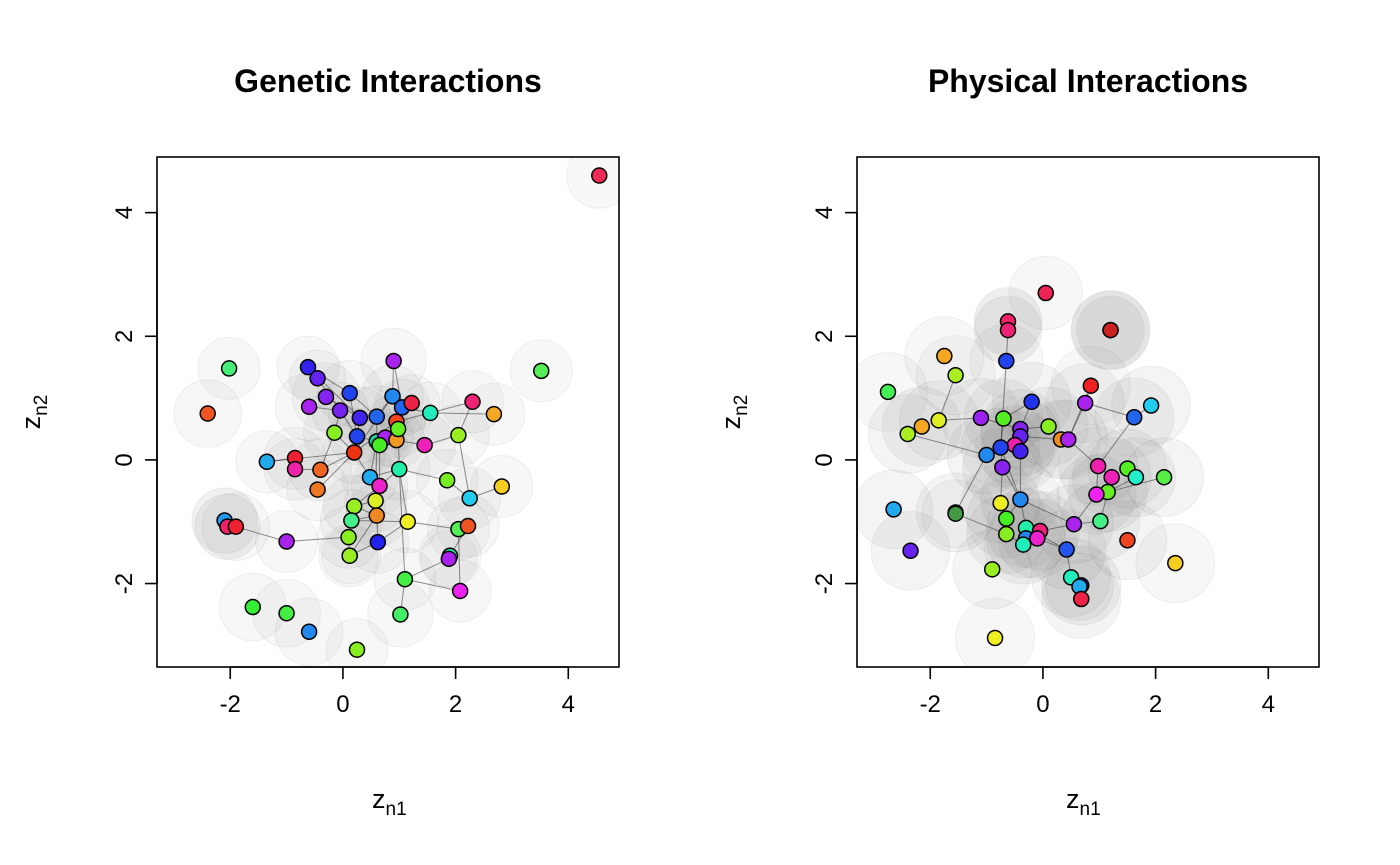 Image resolution: width=1400 pixels, height=865 pixels. Describe the element at coordinates (41, 405) in the screenshot. I see `genetic-y-axis-label-sub: n2` at that location.